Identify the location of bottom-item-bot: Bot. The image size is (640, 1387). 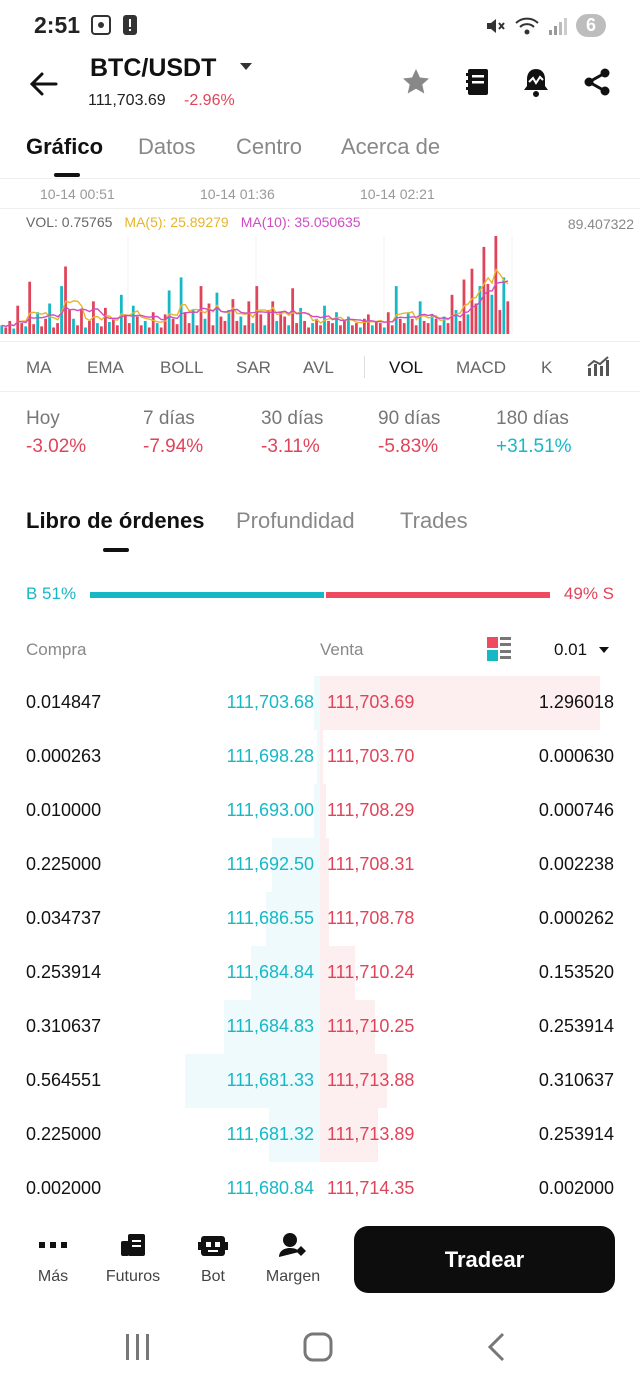
(213, 1258).